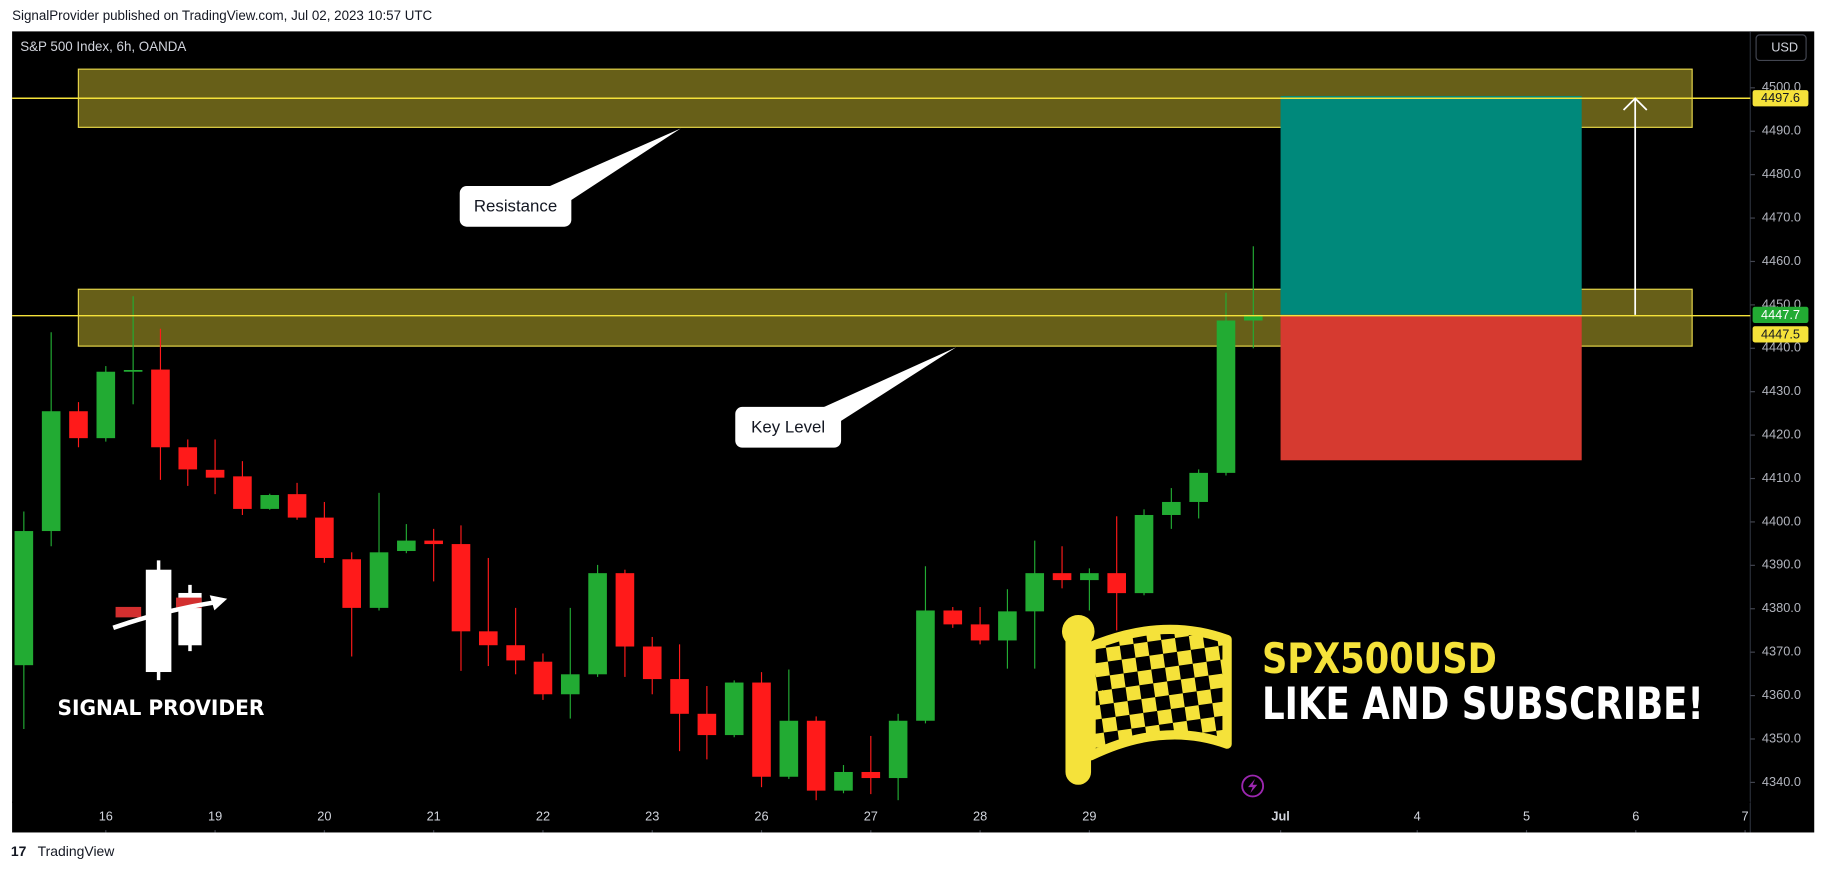  Describe the element at coordinates (1781, 260) in the screenshot. I see `y-tick-label: 4460.0` at that location.